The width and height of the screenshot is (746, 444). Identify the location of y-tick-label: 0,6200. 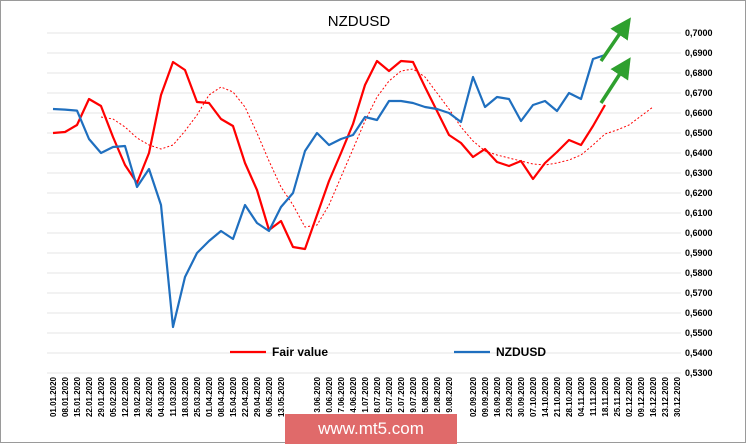
(699, 193).